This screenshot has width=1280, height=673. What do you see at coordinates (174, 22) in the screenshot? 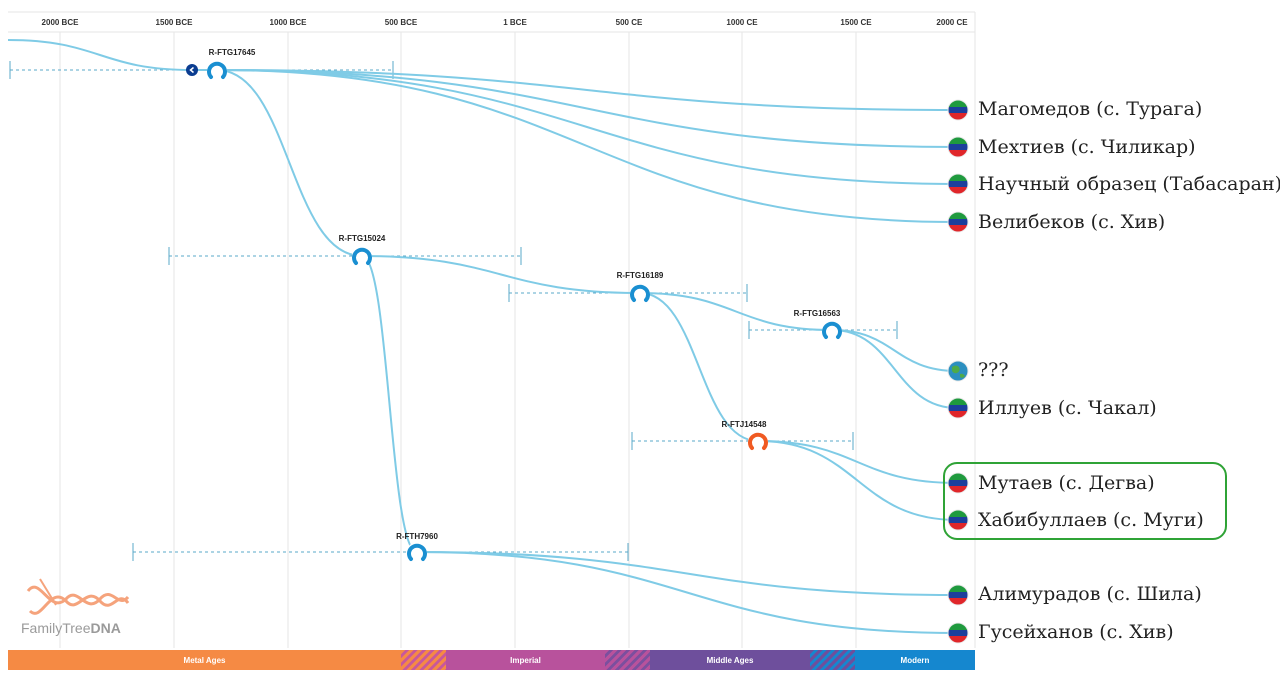
I see `axis-tick-label: 1500 BCE` at bounding box center [174, 22].